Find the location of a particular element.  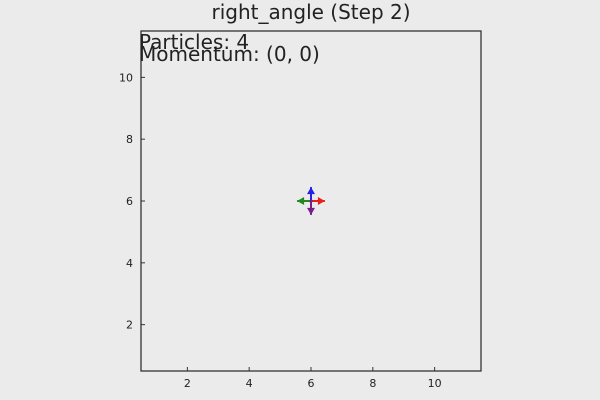

particles-count-label: Particles: 4 is located at coordinates (194, 42).